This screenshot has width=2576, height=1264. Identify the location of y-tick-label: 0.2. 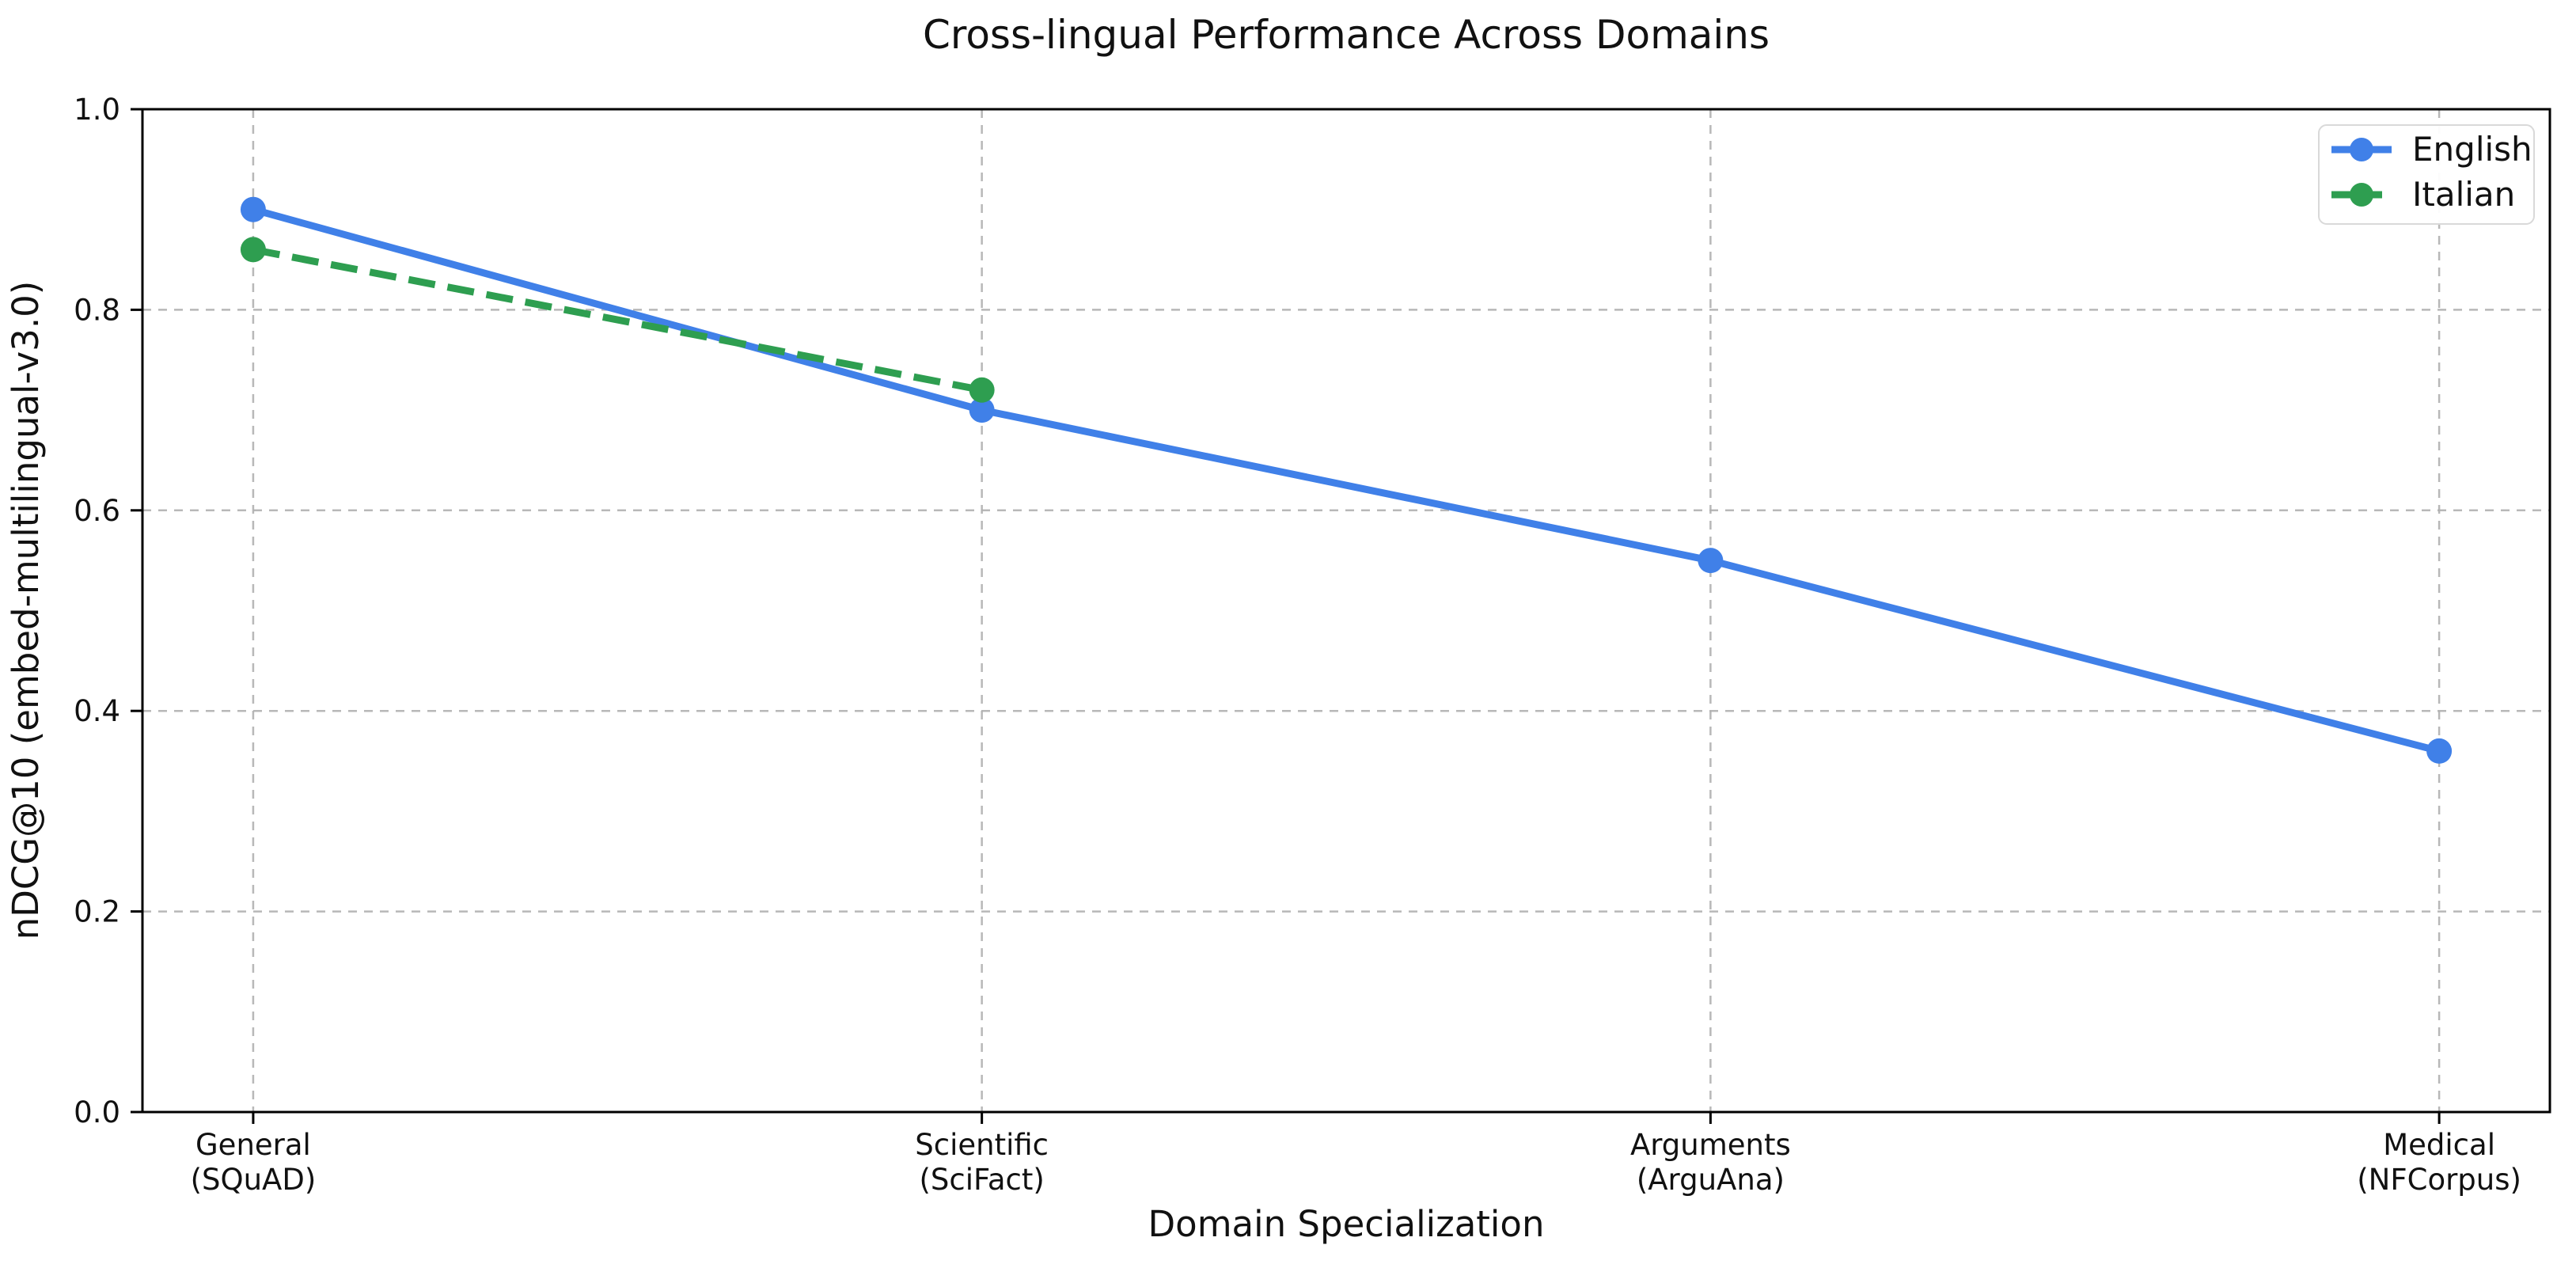
(97, 912).